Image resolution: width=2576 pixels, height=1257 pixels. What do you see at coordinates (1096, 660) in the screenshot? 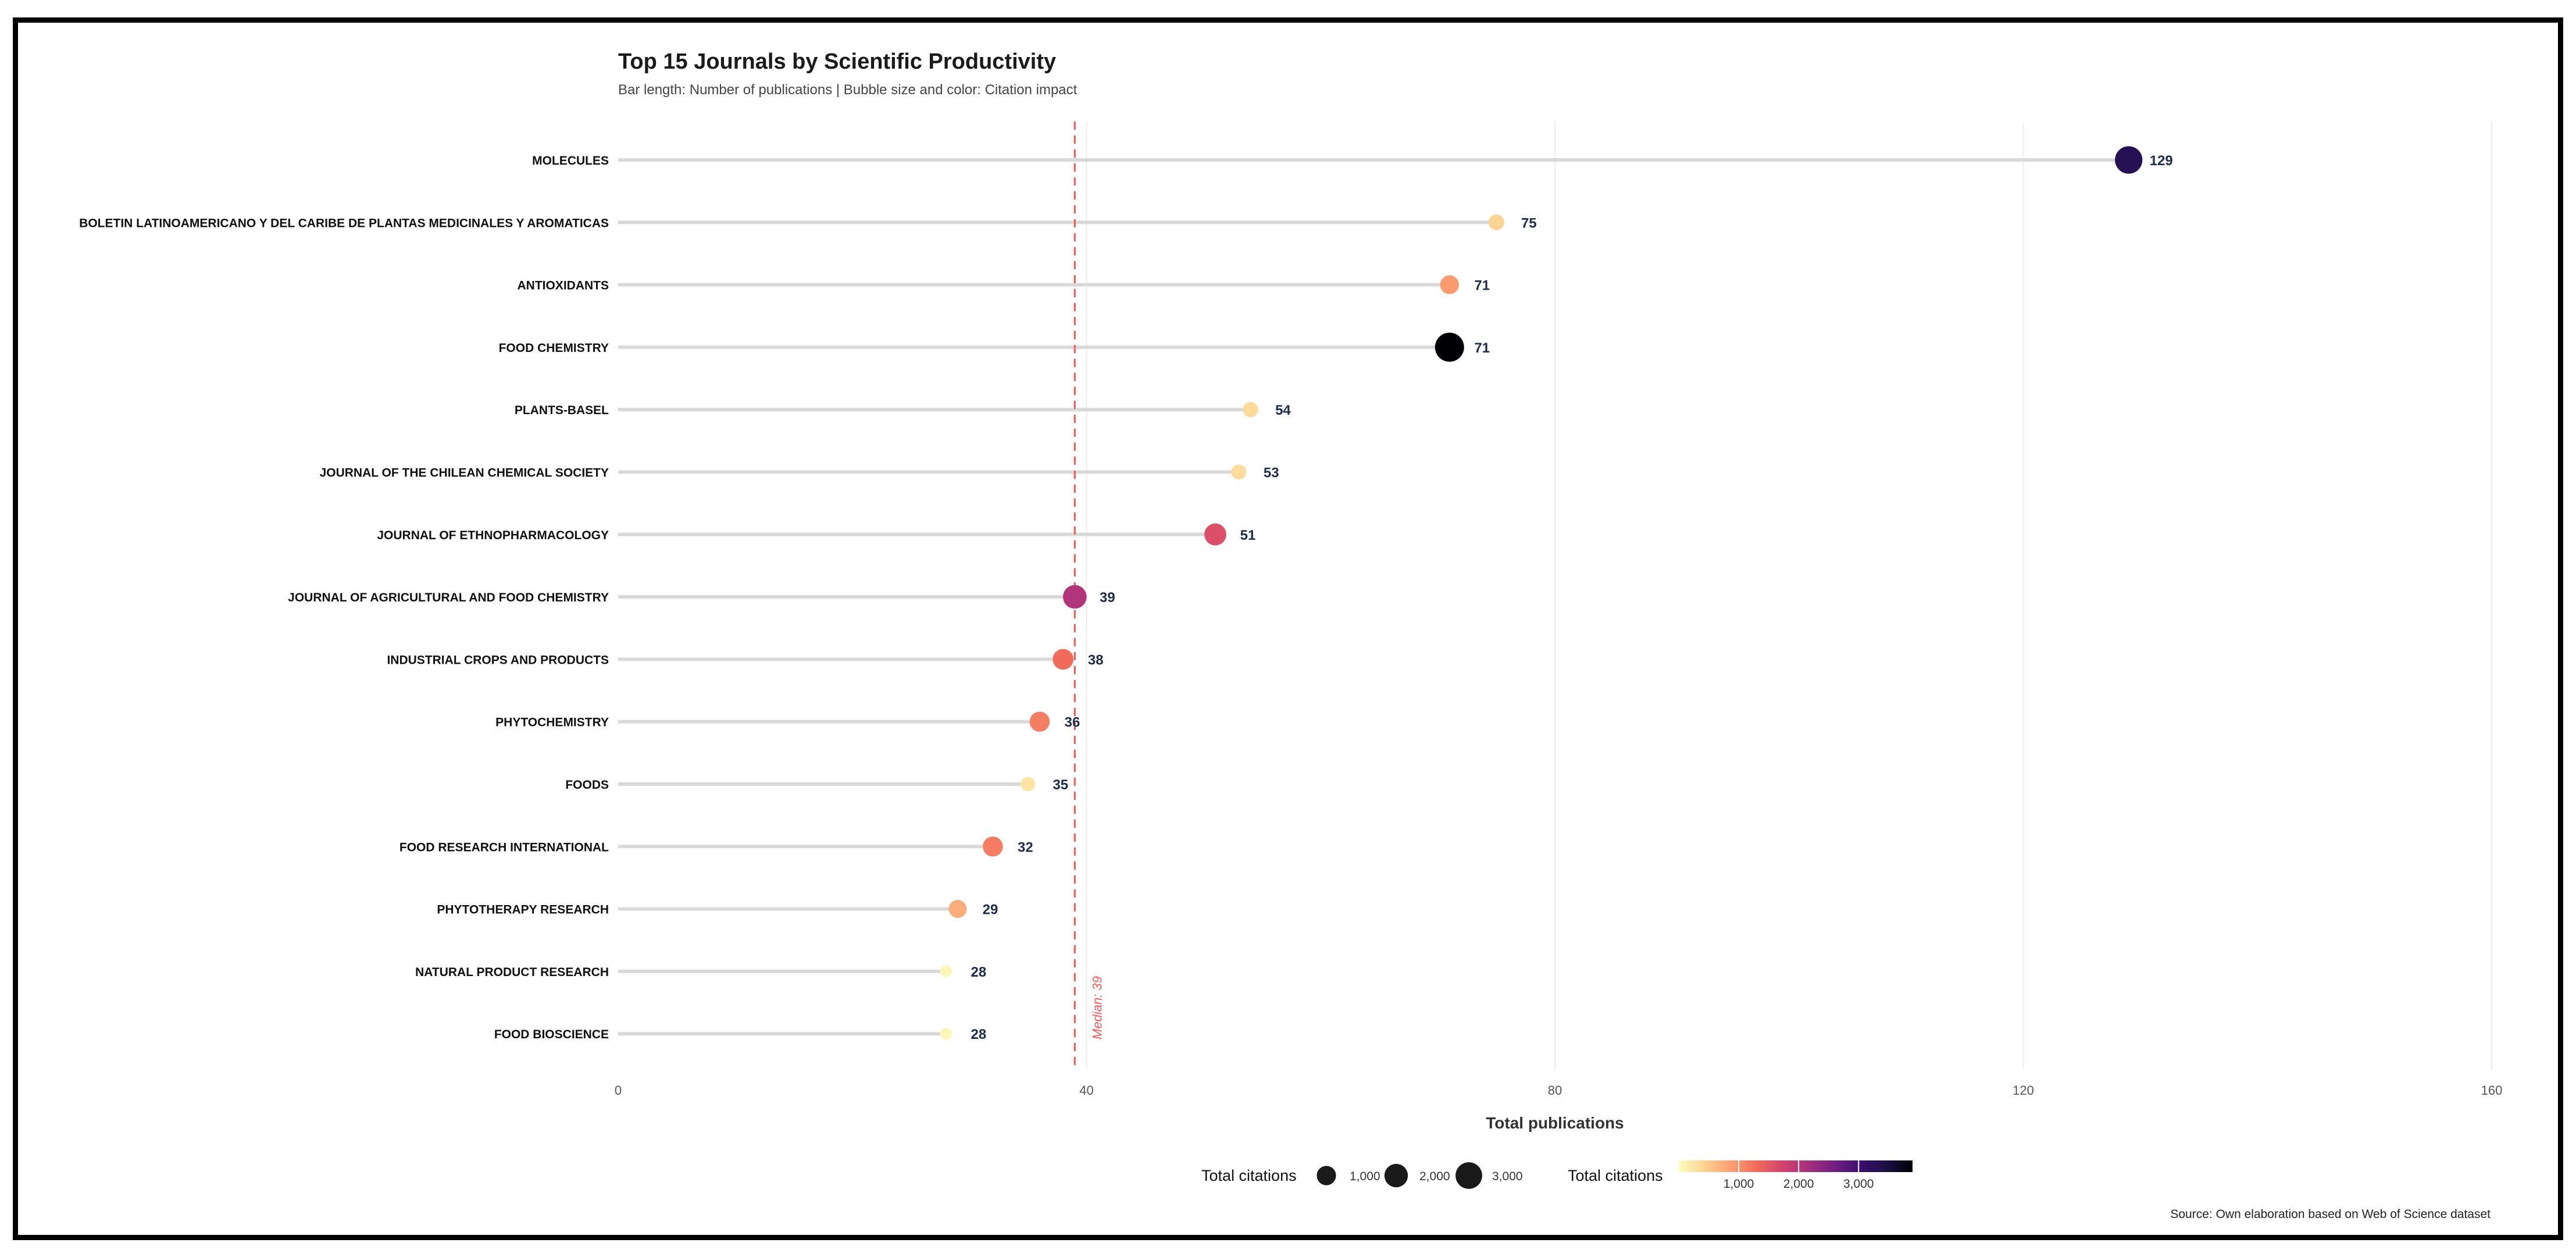
I see `value-label: 38` at bounding box center [1096, 660].